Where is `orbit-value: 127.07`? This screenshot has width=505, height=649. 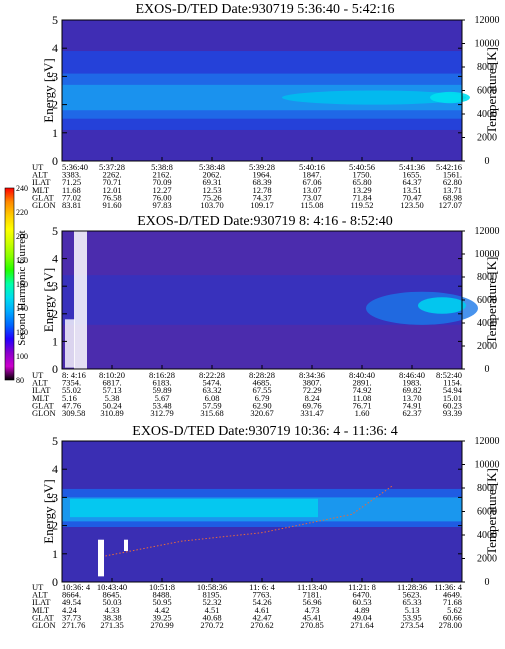
orbit-value: 127.07 is located at coordinates (450, 205).